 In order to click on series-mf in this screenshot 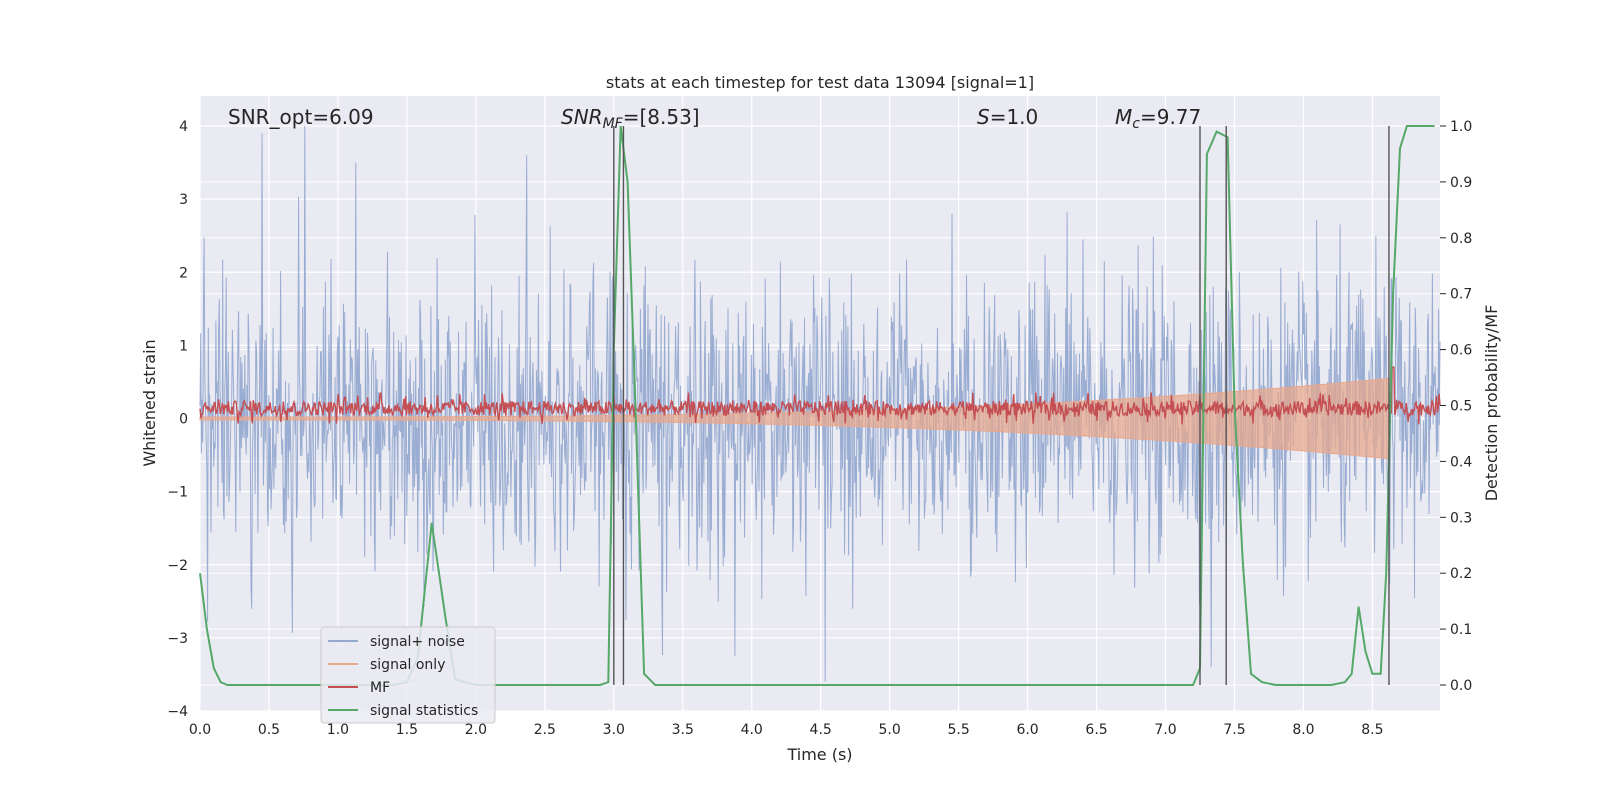, I will do `click(820, 395)`.